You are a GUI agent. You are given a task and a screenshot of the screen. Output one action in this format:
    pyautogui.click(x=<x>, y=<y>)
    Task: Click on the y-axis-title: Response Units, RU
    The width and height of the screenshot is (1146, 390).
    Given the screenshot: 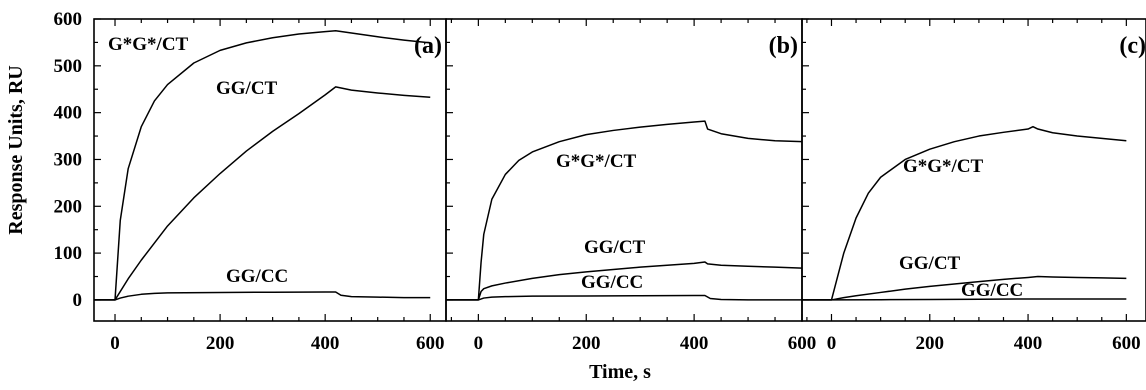 What is the action you would take?
    pyautogui.click(x=16, y=149)
    